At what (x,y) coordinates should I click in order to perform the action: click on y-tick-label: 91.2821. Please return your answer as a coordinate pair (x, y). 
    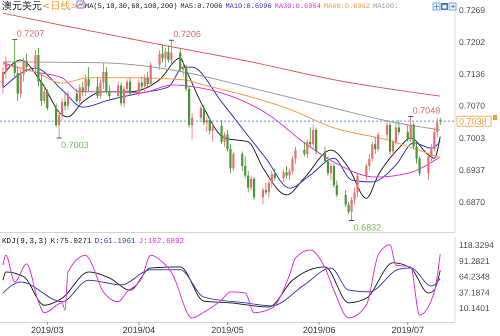
    Looking at the image, I should click on (474, 261).